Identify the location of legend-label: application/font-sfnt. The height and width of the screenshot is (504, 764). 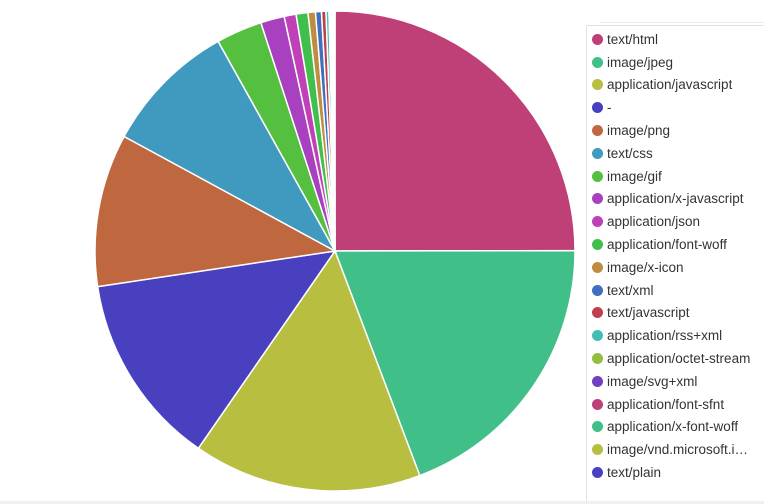
(666, 404).